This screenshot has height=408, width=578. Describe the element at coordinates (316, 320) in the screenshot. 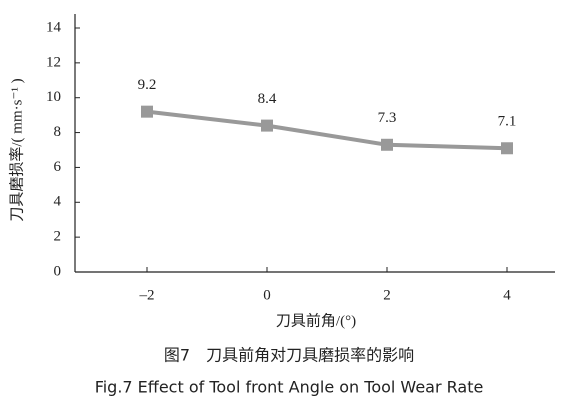

I see `x-axis-label: 刀具前角/(°)` at that location.